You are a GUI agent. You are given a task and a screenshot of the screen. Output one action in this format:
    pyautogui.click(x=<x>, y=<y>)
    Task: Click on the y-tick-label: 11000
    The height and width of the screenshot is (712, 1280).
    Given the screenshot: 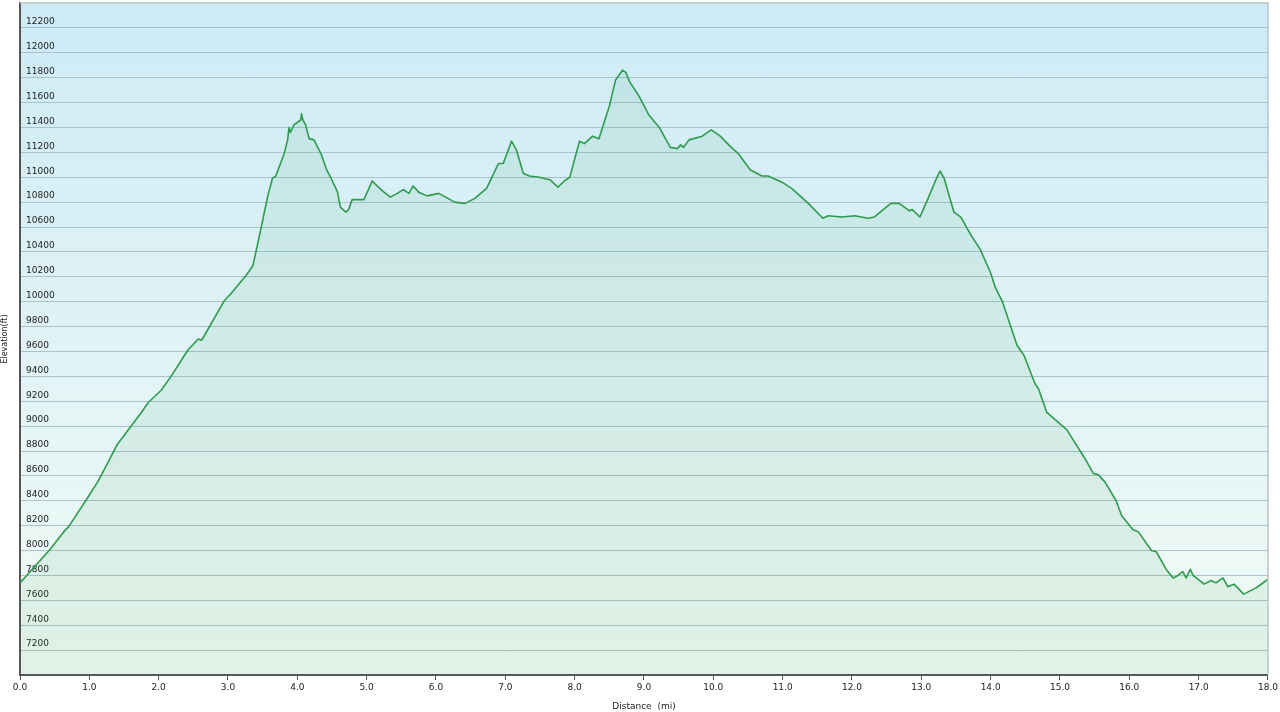 What is the action you would take?
    pyautogui.click(x=40, y=170)
    